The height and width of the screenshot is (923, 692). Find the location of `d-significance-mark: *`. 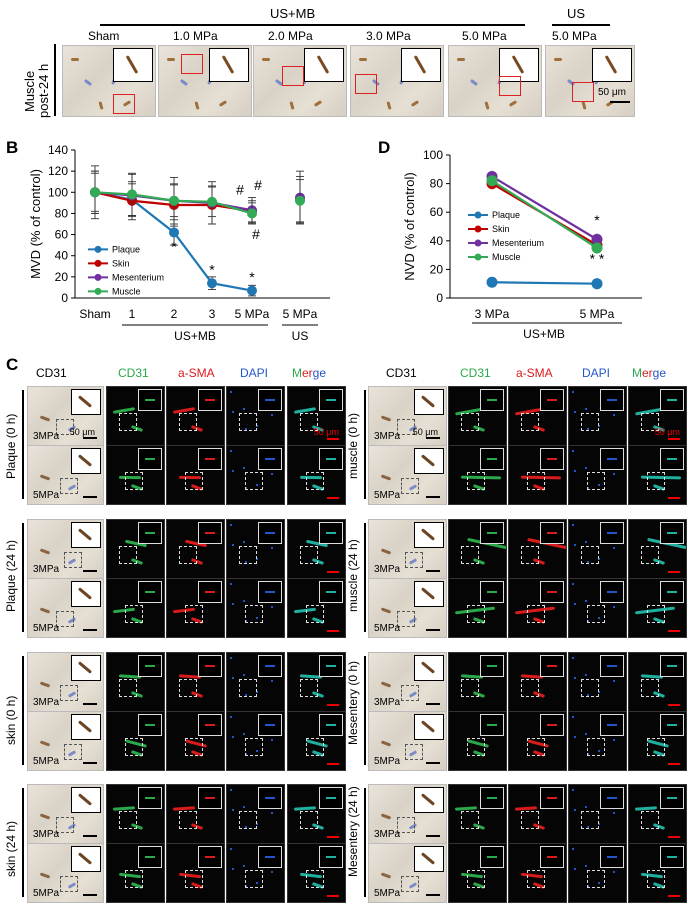

d-significance-mark: * is located at coordinates (597, 220).